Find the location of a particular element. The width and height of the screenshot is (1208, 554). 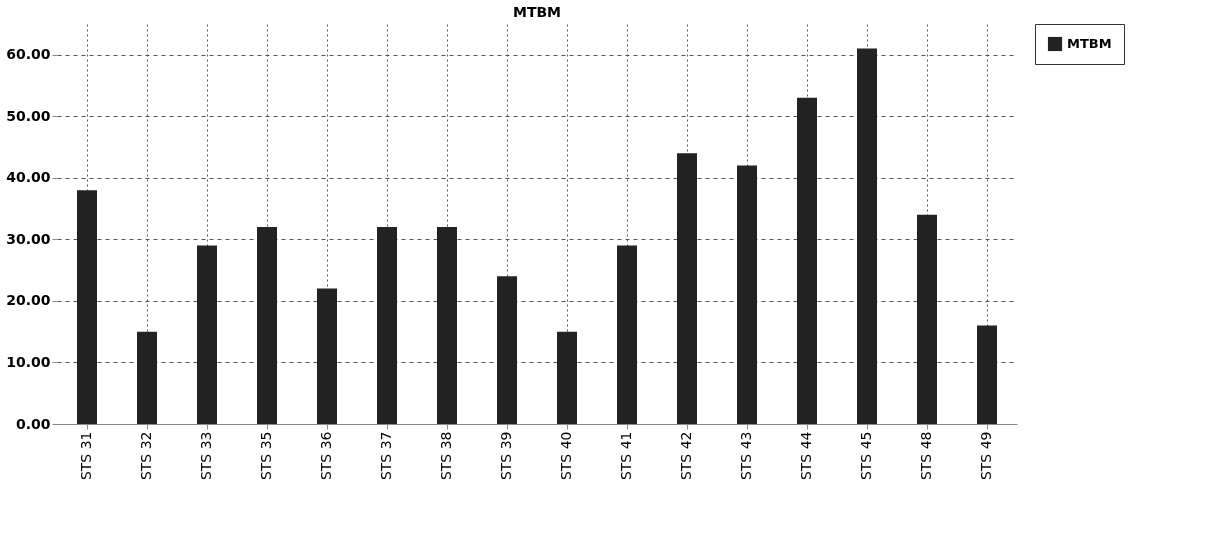

x-tick-label: STS 35 is located at coordinates (266, 456).